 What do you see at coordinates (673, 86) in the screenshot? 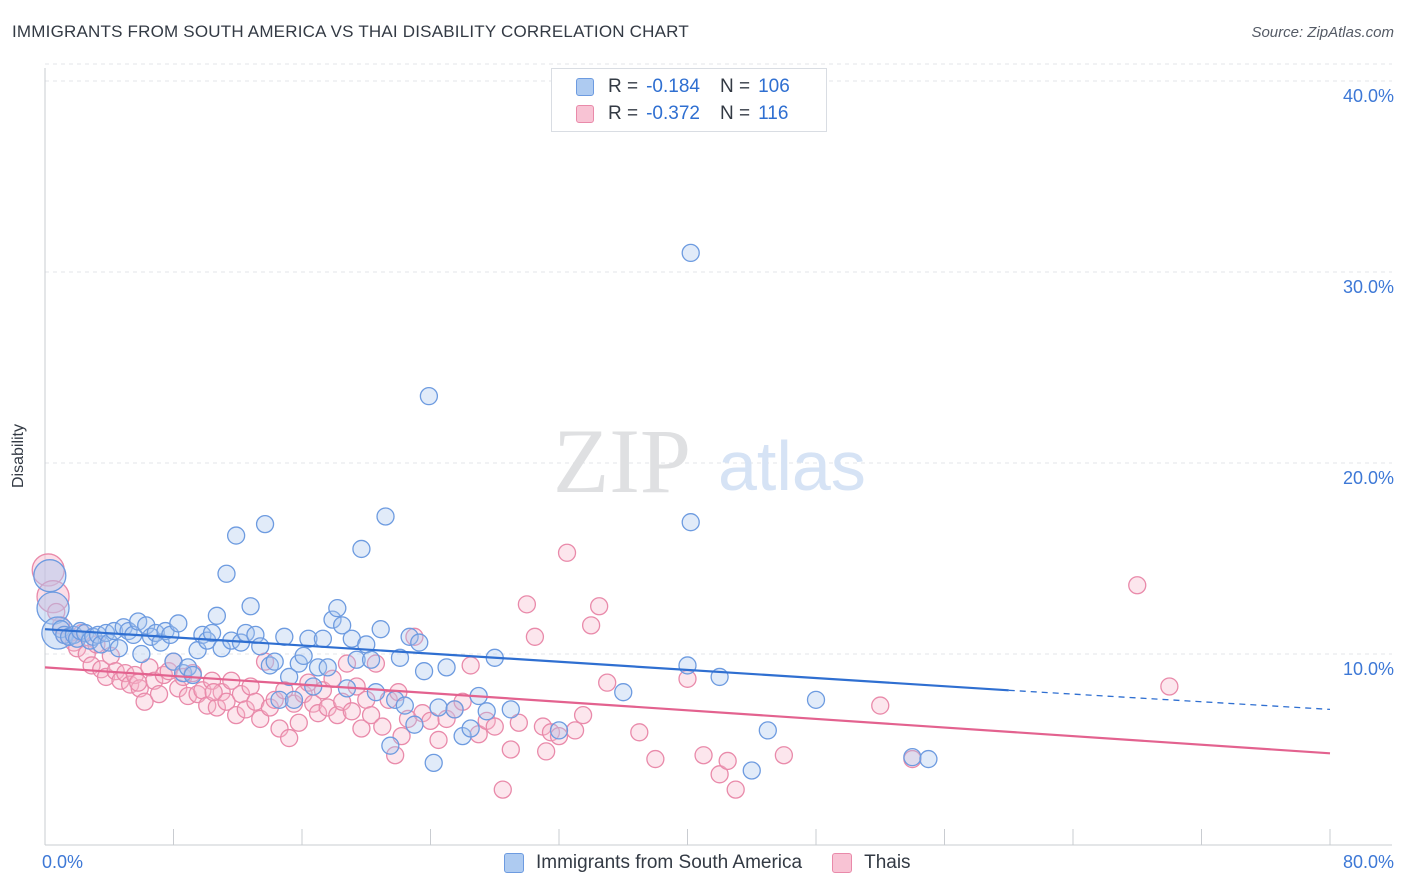
I see `legend-r-value: -0.184` at bounding box center [673, 86].